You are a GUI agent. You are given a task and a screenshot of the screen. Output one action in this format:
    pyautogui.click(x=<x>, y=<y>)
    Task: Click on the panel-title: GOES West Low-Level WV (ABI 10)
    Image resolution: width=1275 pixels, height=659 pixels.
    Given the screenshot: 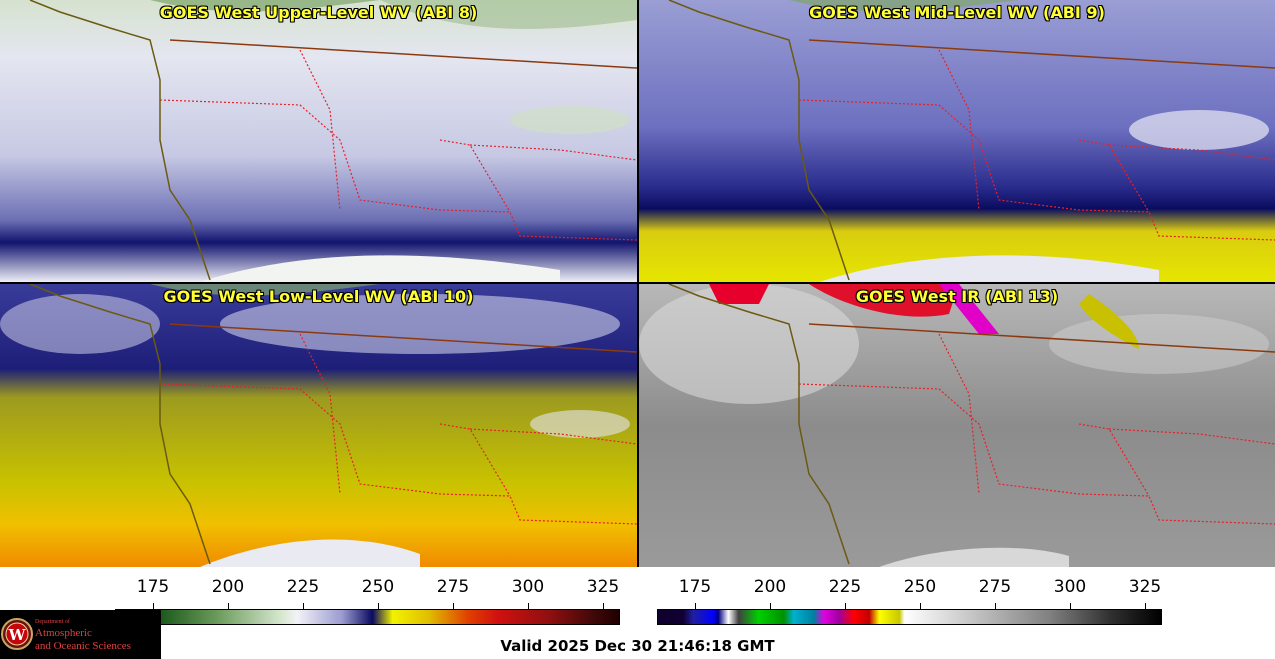 What is the action you would take?
    pyautogui.click(x=318, y=296)
    